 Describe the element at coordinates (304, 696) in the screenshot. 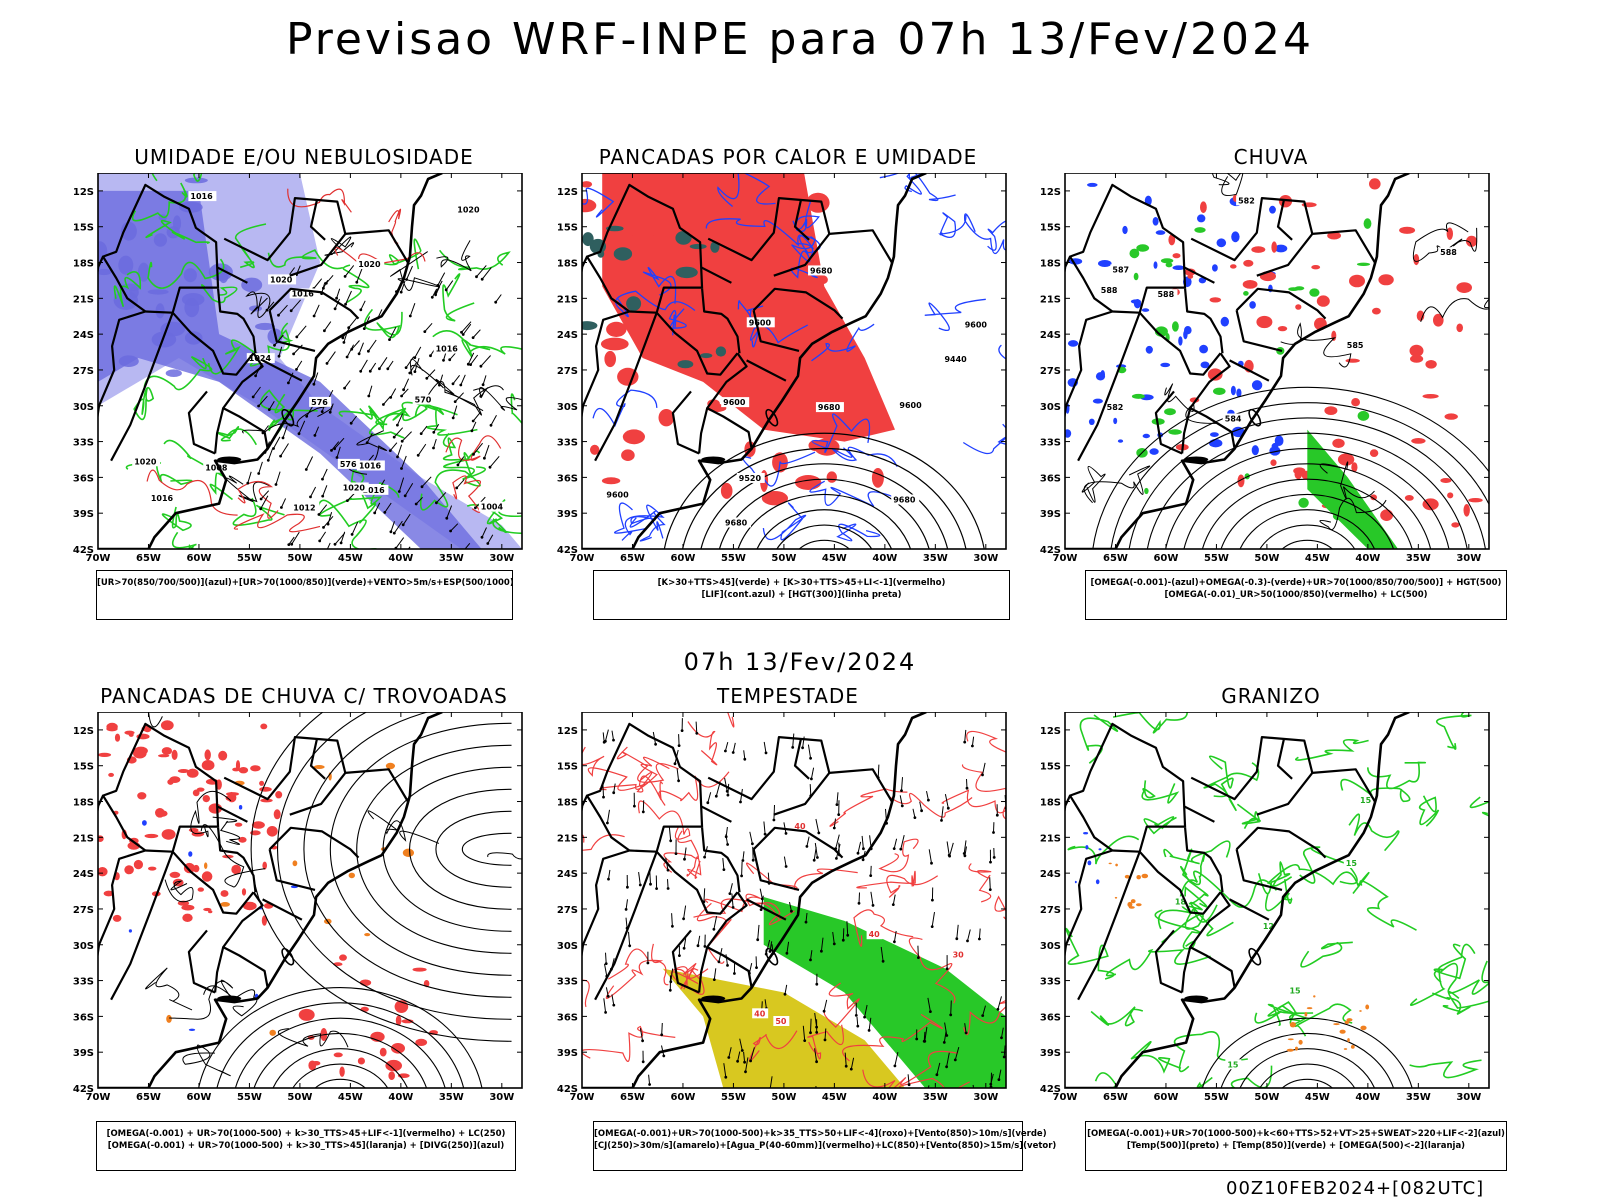

I see `panel-title: PANCADAS DE CHUVA C/ TROVOADAS` at that location.